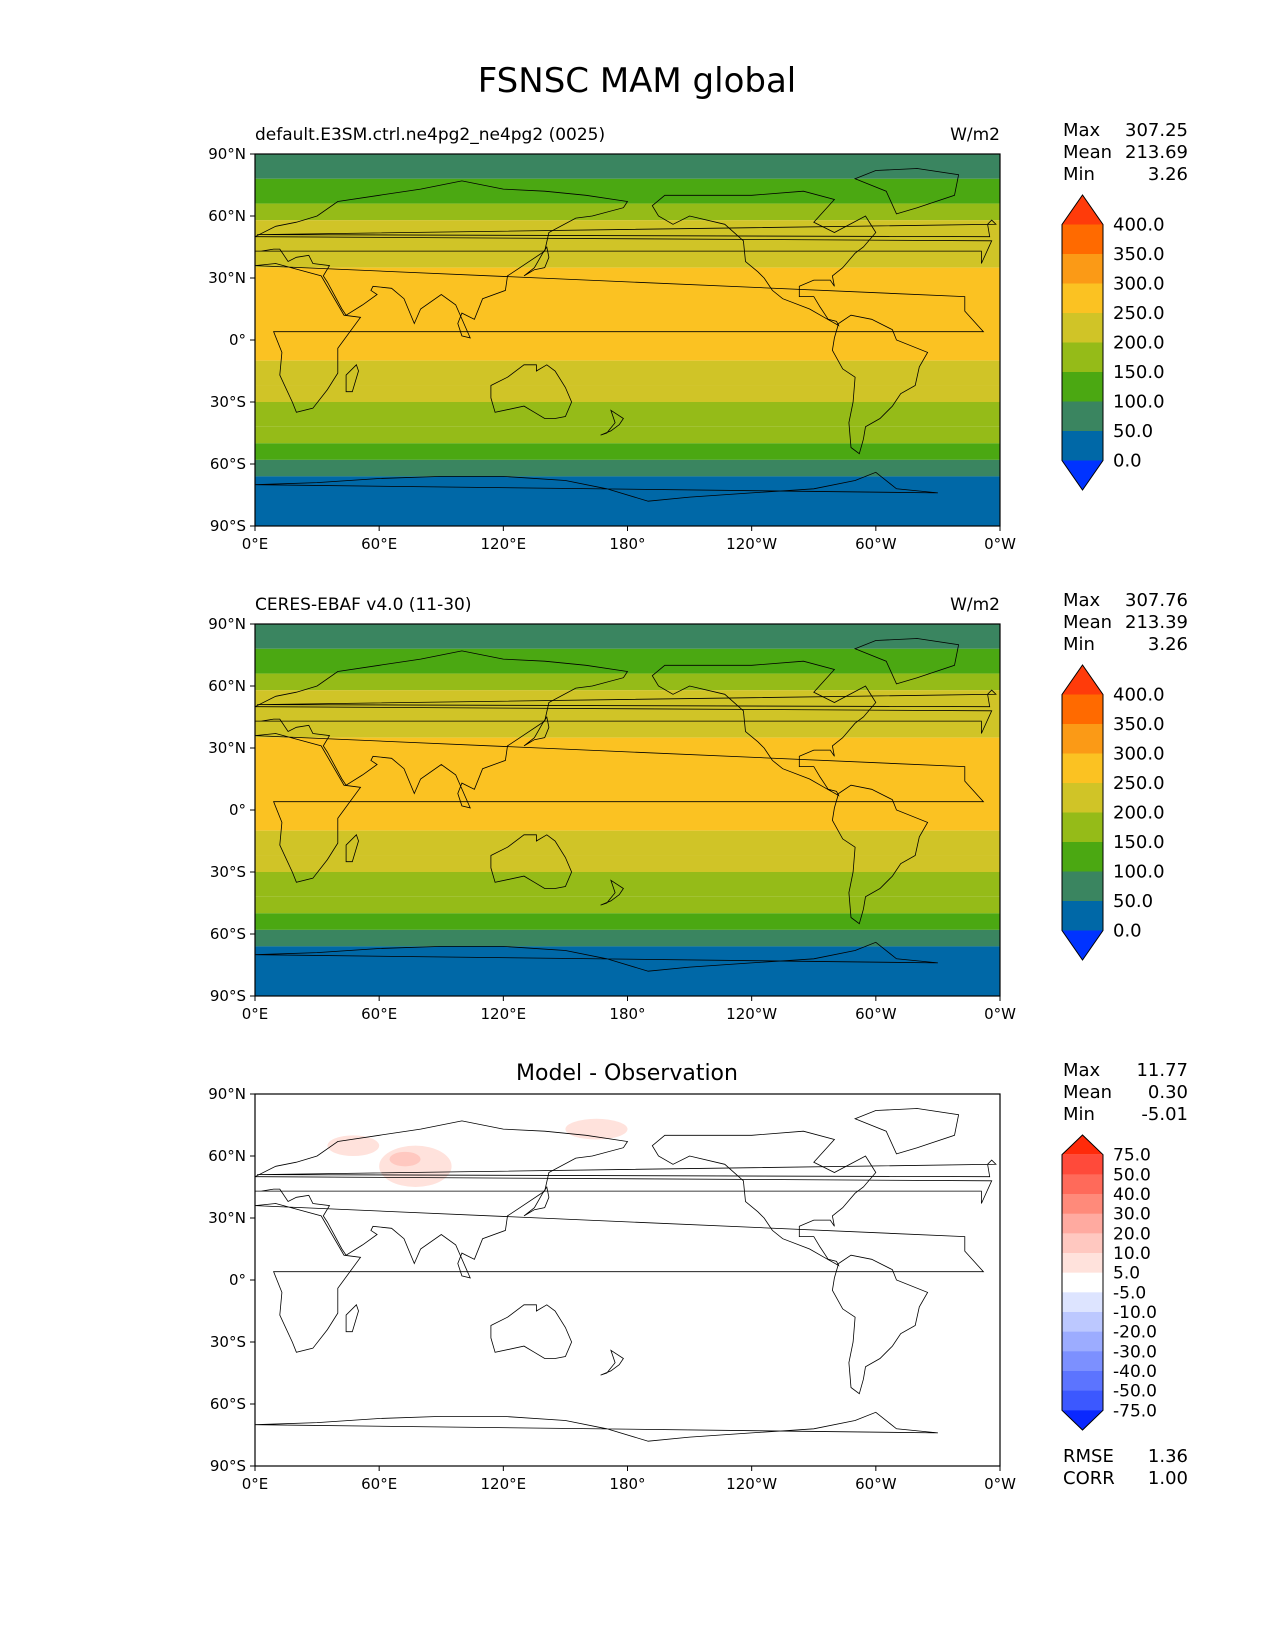 The image size is (1275, 1650). I want to click on stat-value-max: 307.76, so click(1156, 600).